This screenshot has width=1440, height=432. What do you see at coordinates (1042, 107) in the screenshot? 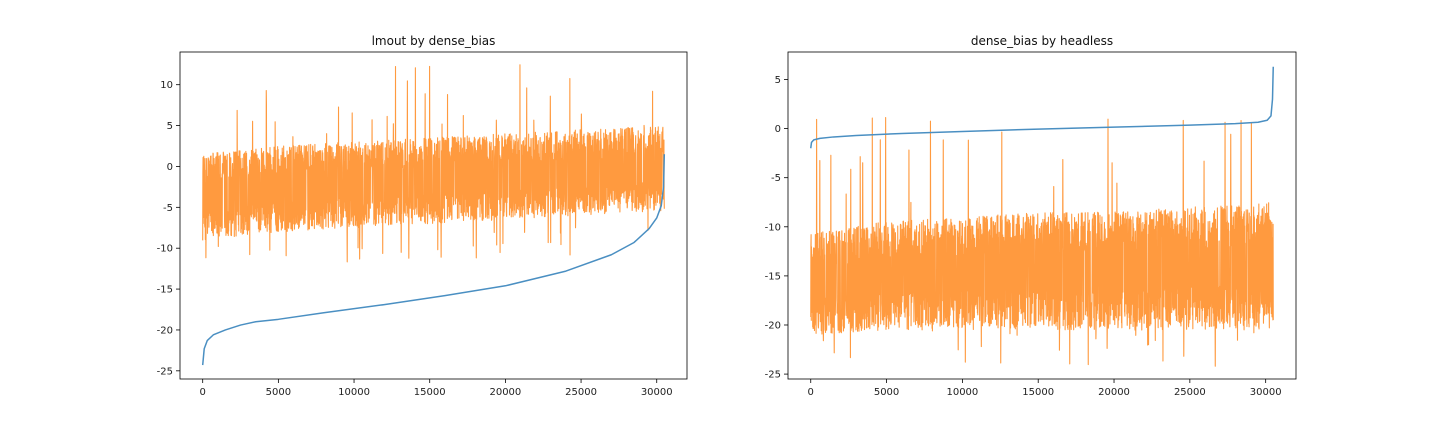
I see `series-sorted-line` at bounding box center [1042, 107].